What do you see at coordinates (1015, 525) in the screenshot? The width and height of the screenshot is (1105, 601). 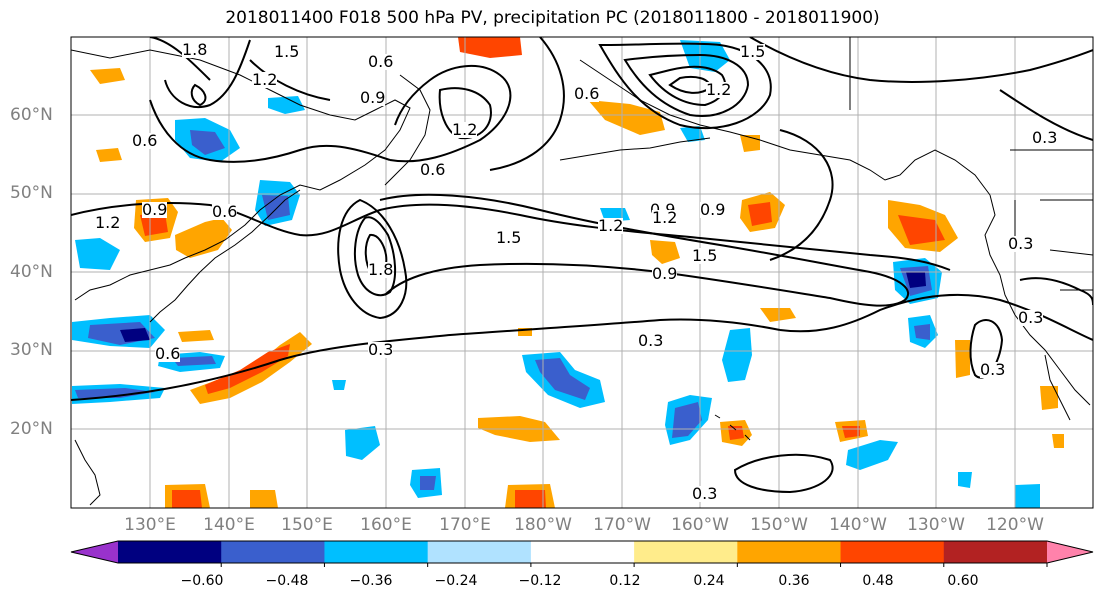 I see `lon-label: 120°W` at bounding box center [1015, 525].